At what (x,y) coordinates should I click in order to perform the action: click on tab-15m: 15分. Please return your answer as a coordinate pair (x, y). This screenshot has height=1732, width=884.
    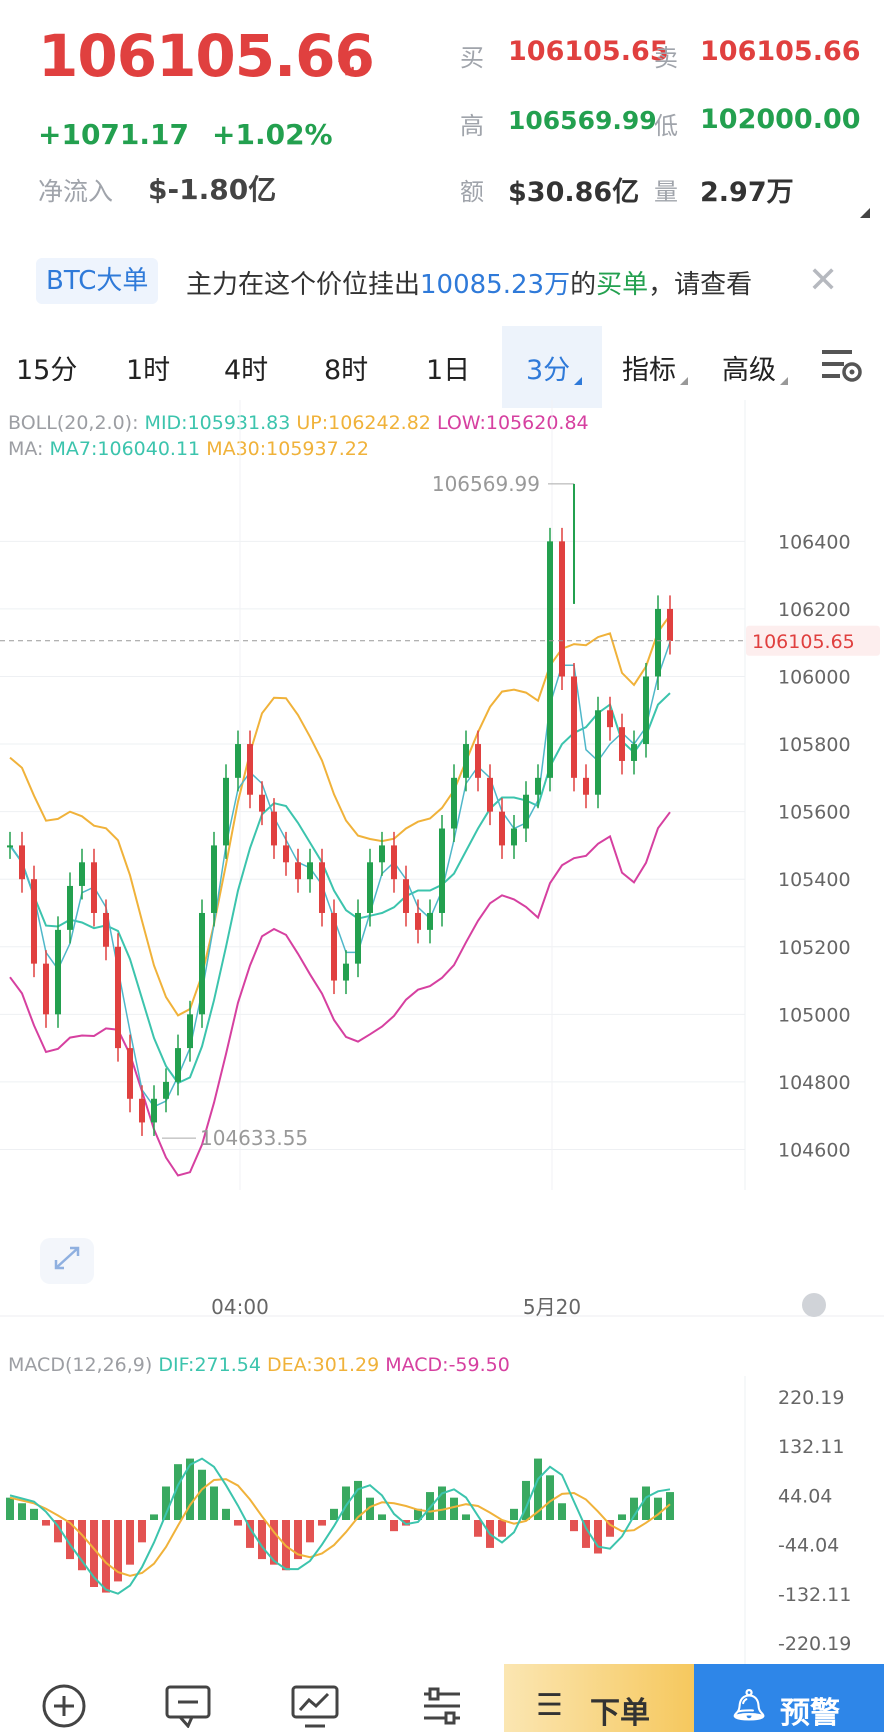
    Looking at the image, I should click on (47, 370).